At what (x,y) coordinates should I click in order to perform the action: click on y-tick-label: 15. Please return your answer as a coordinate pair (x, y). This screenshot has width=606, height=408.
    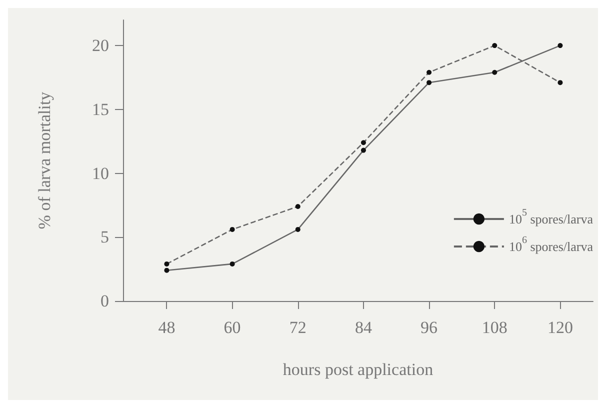
    Looking at the image, I should click on (100, 109).